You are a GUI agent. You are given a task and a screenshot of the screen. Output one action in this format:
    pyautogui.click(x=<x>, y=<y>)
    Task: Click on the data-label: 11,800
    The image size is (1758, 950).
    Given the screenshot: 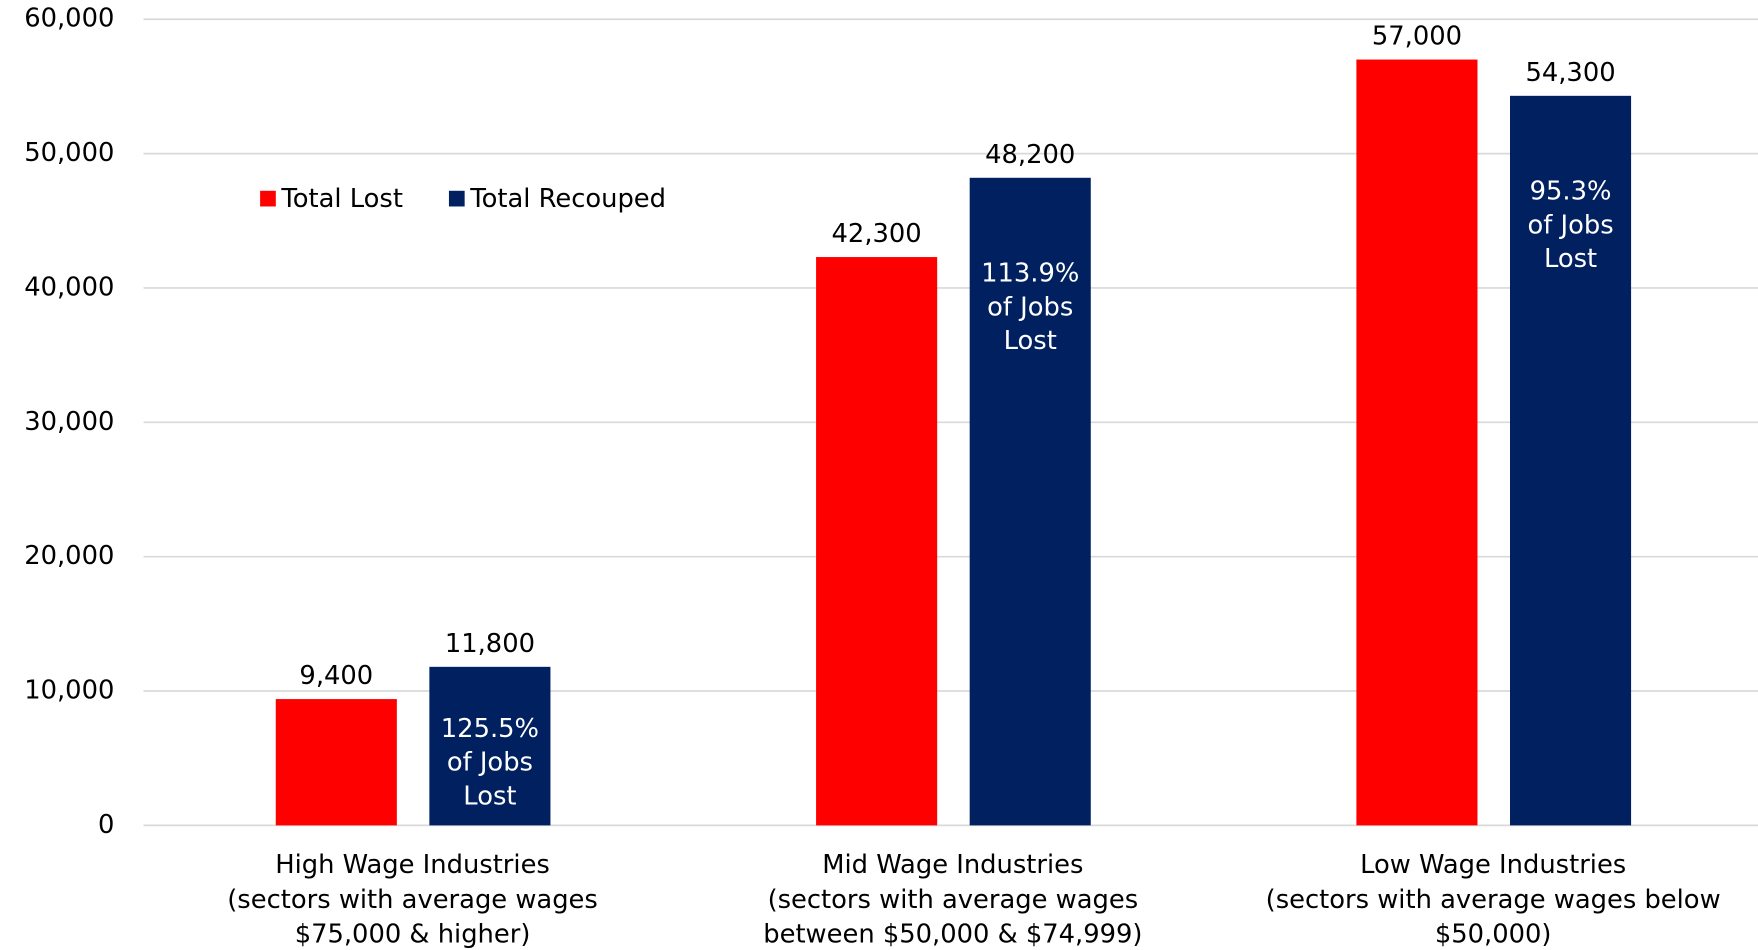 What is the action you would take?
    pyautogui.click(x=490, y=644)
    